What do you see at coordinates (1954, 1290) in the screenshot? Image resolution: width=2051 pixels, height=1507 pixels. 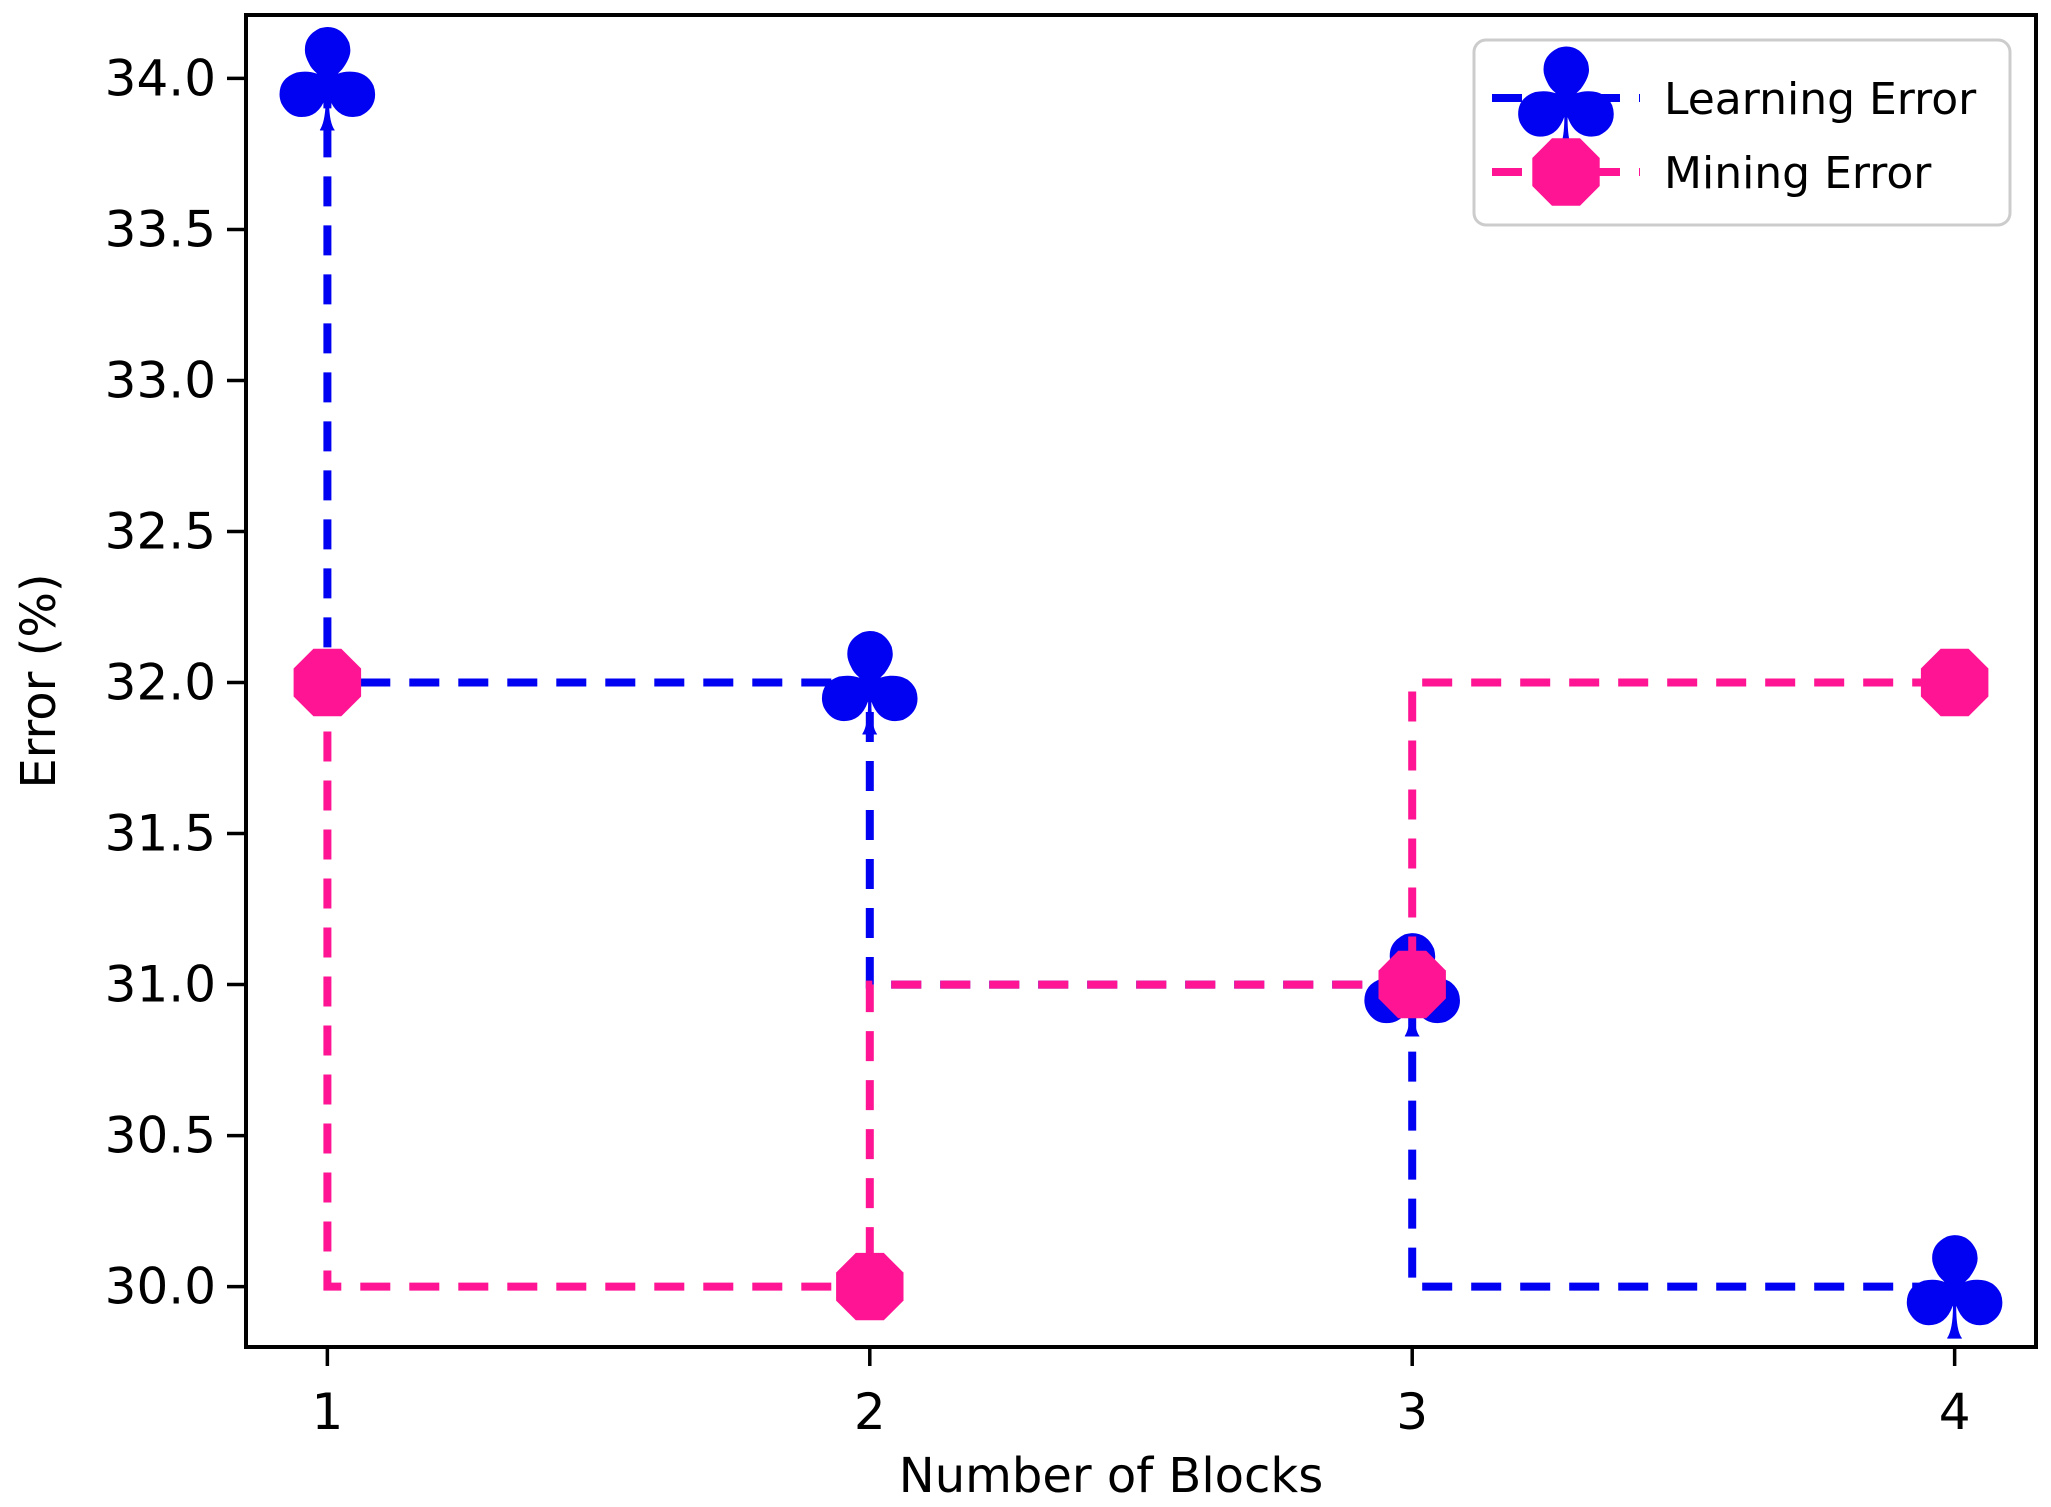 I see `data-point-learning-error-x4: ♣` at bounding box center [1954, 1290].